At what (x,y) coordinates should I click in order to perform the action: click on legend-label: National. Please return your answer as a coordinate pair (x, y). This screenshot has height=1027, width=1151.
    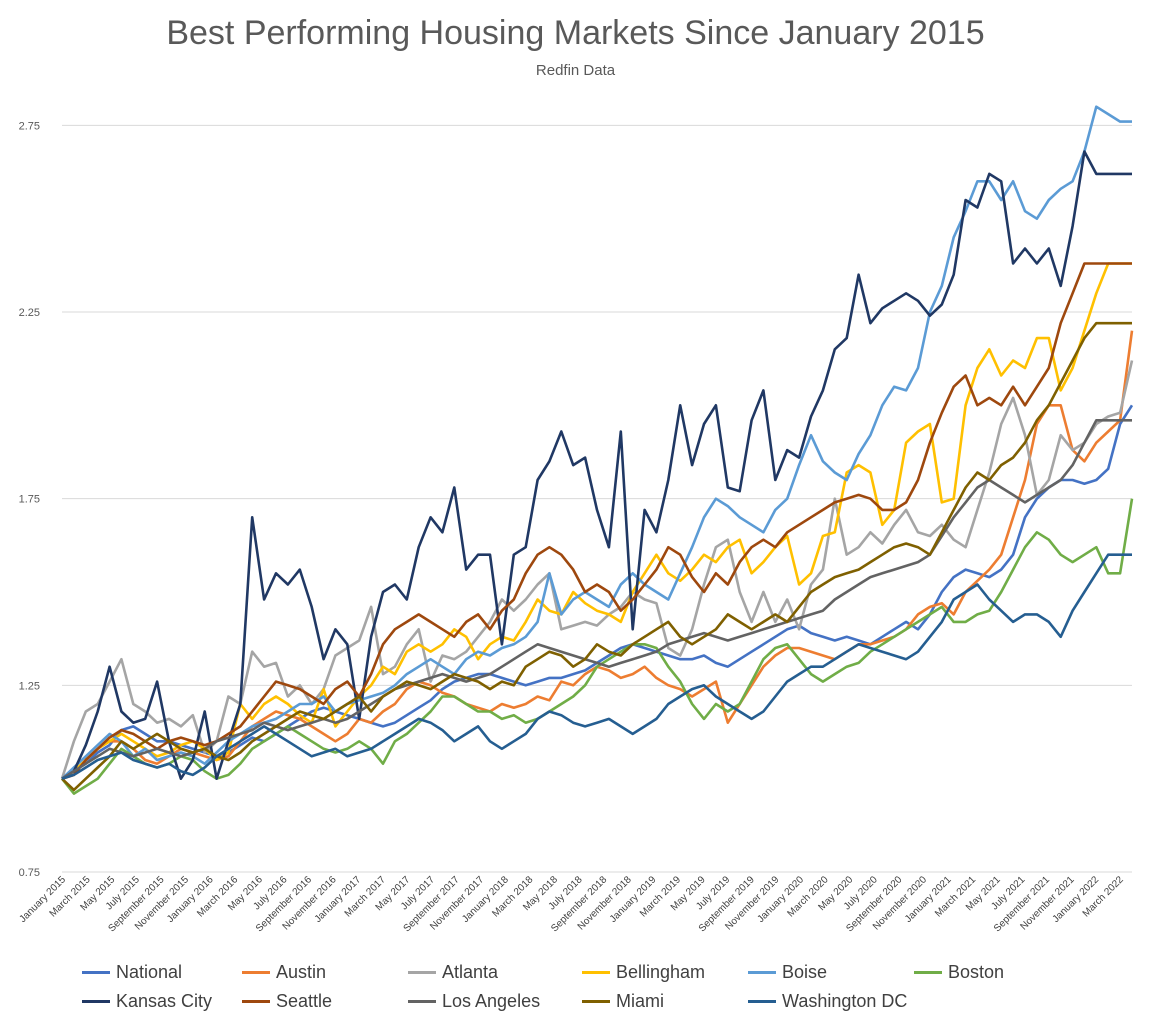
    Looking at the image, I should click on (149, 972).